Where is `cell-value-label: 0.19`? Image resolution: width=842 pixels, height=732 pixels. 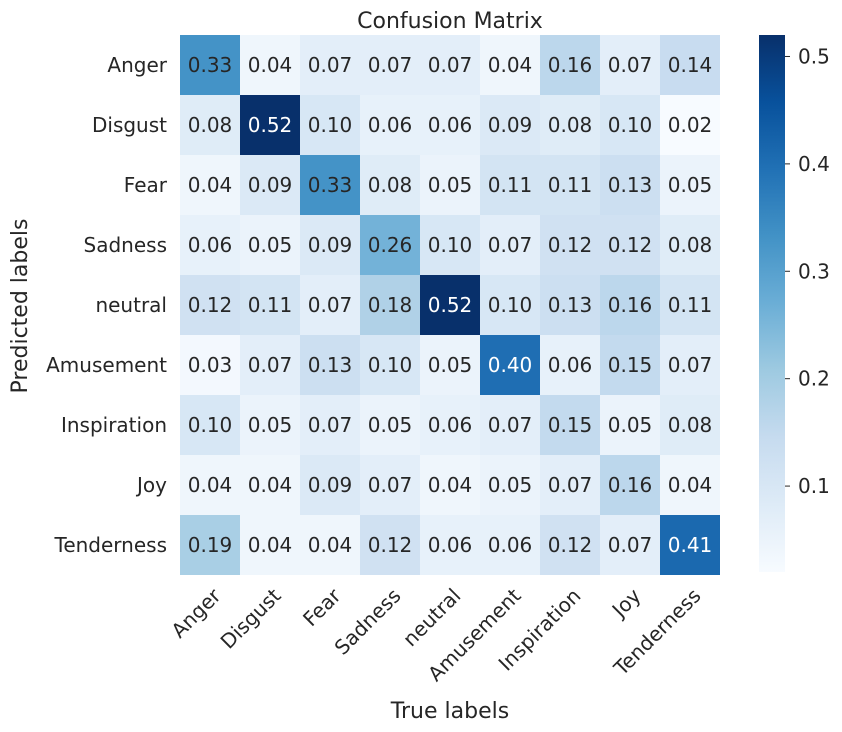 cell-value-label: 0.19 is located at coordinates (210, 545).